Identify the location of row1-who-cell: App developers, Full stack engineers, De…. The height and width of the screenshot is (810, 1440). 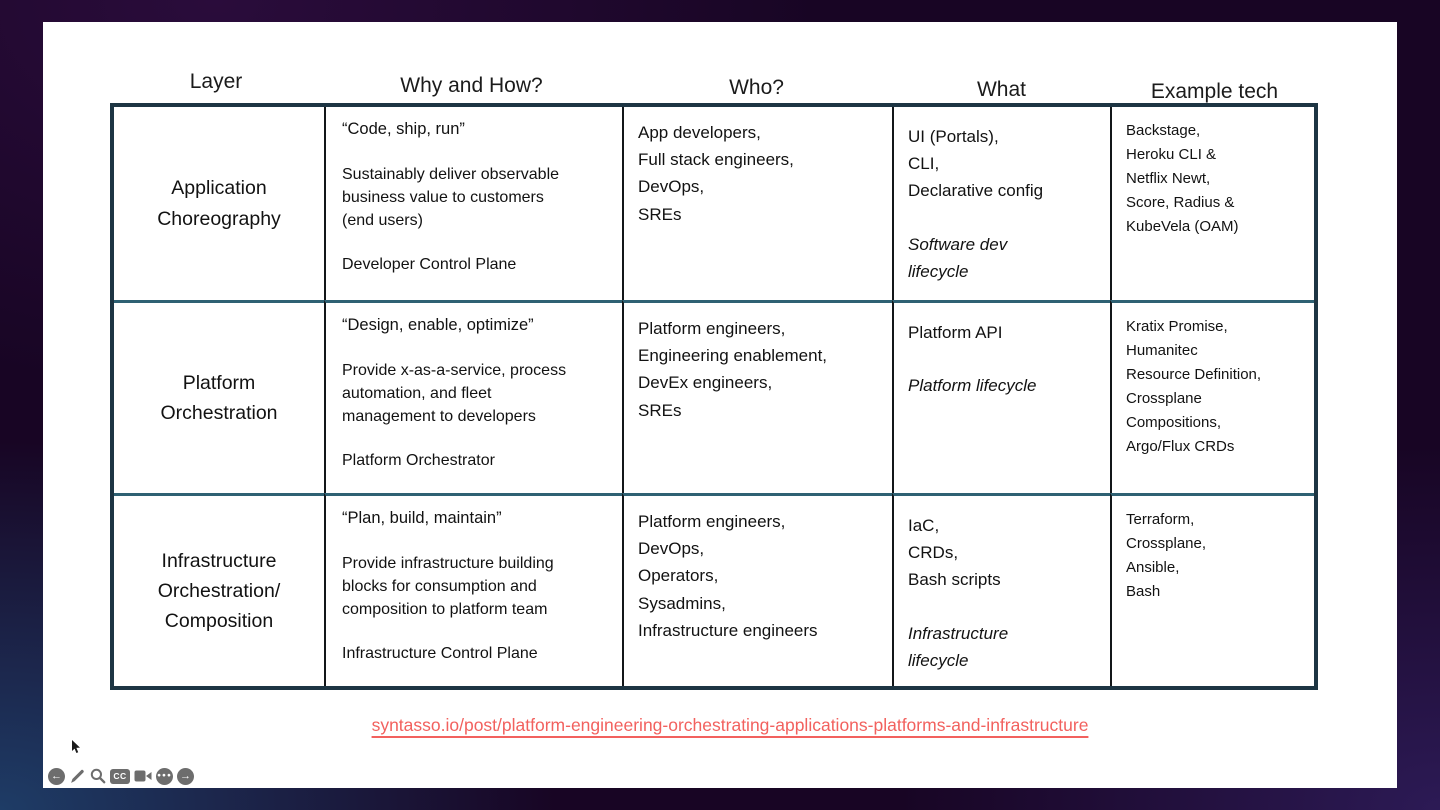
(757, 203).